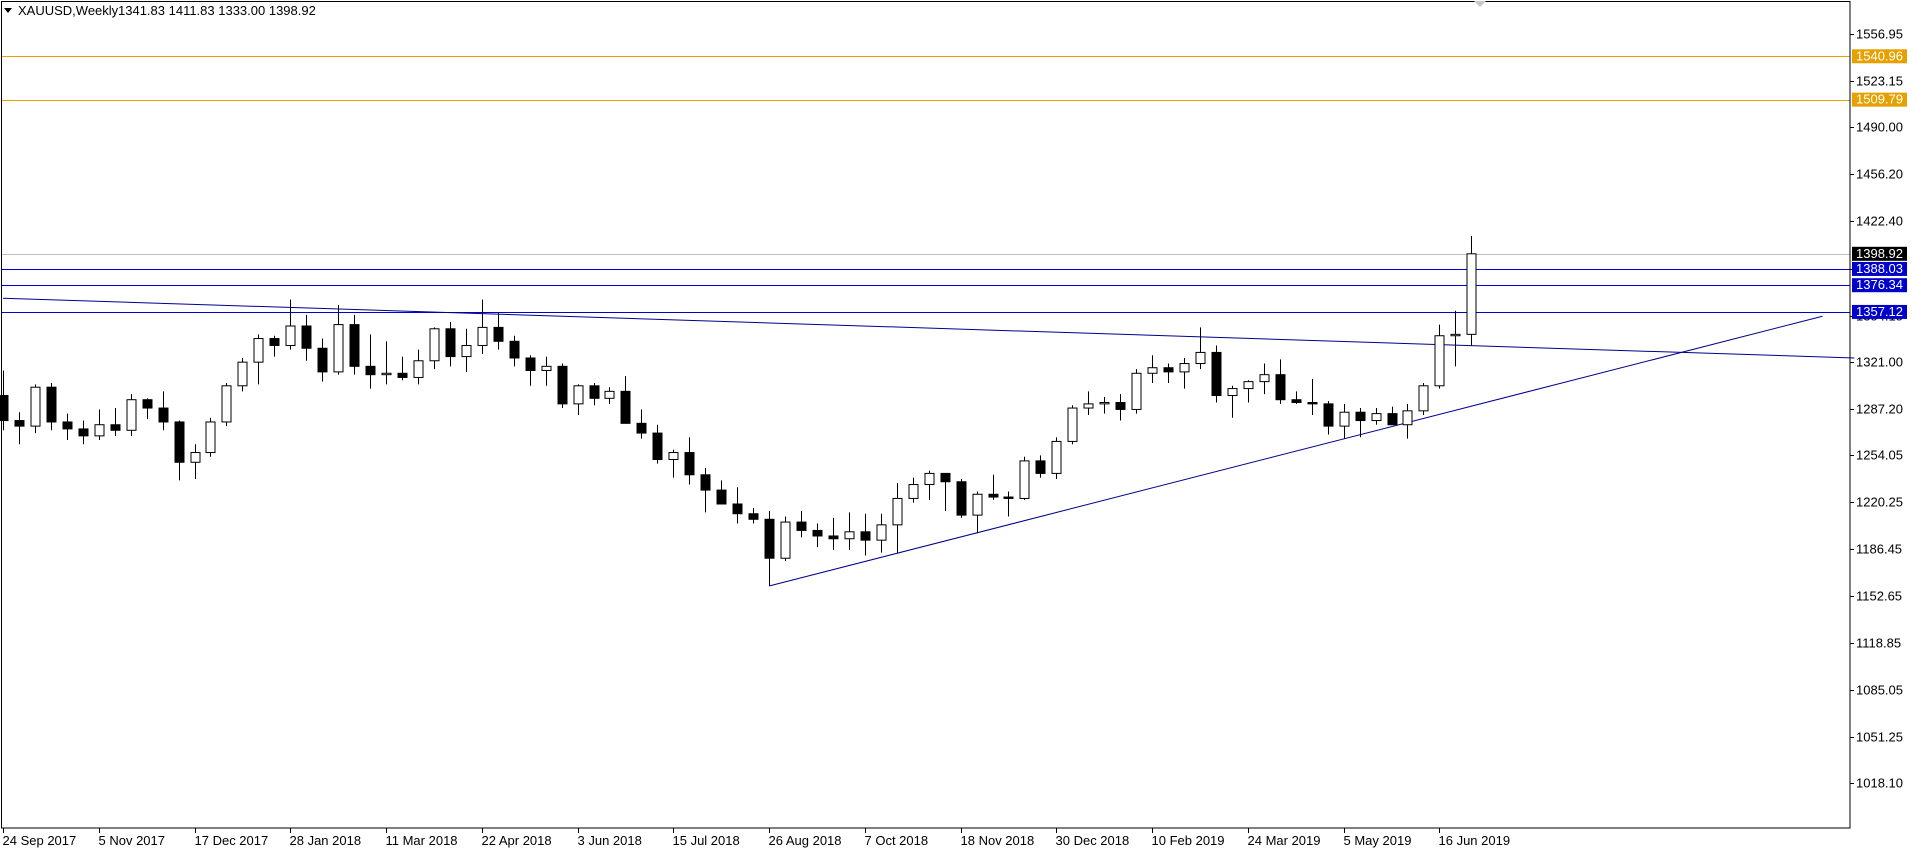 This screenshot has width=1914, height=856. I want to click on price-label-text: 1357.12, so click(1879, 311).